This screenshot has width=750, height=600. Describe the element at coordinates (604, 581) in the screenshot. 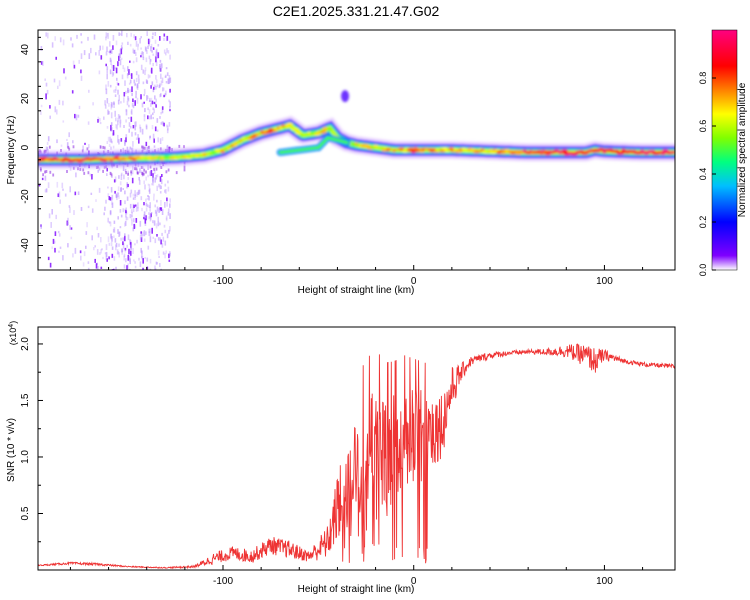

I see `snr-x-tick-label: 100` at that location.